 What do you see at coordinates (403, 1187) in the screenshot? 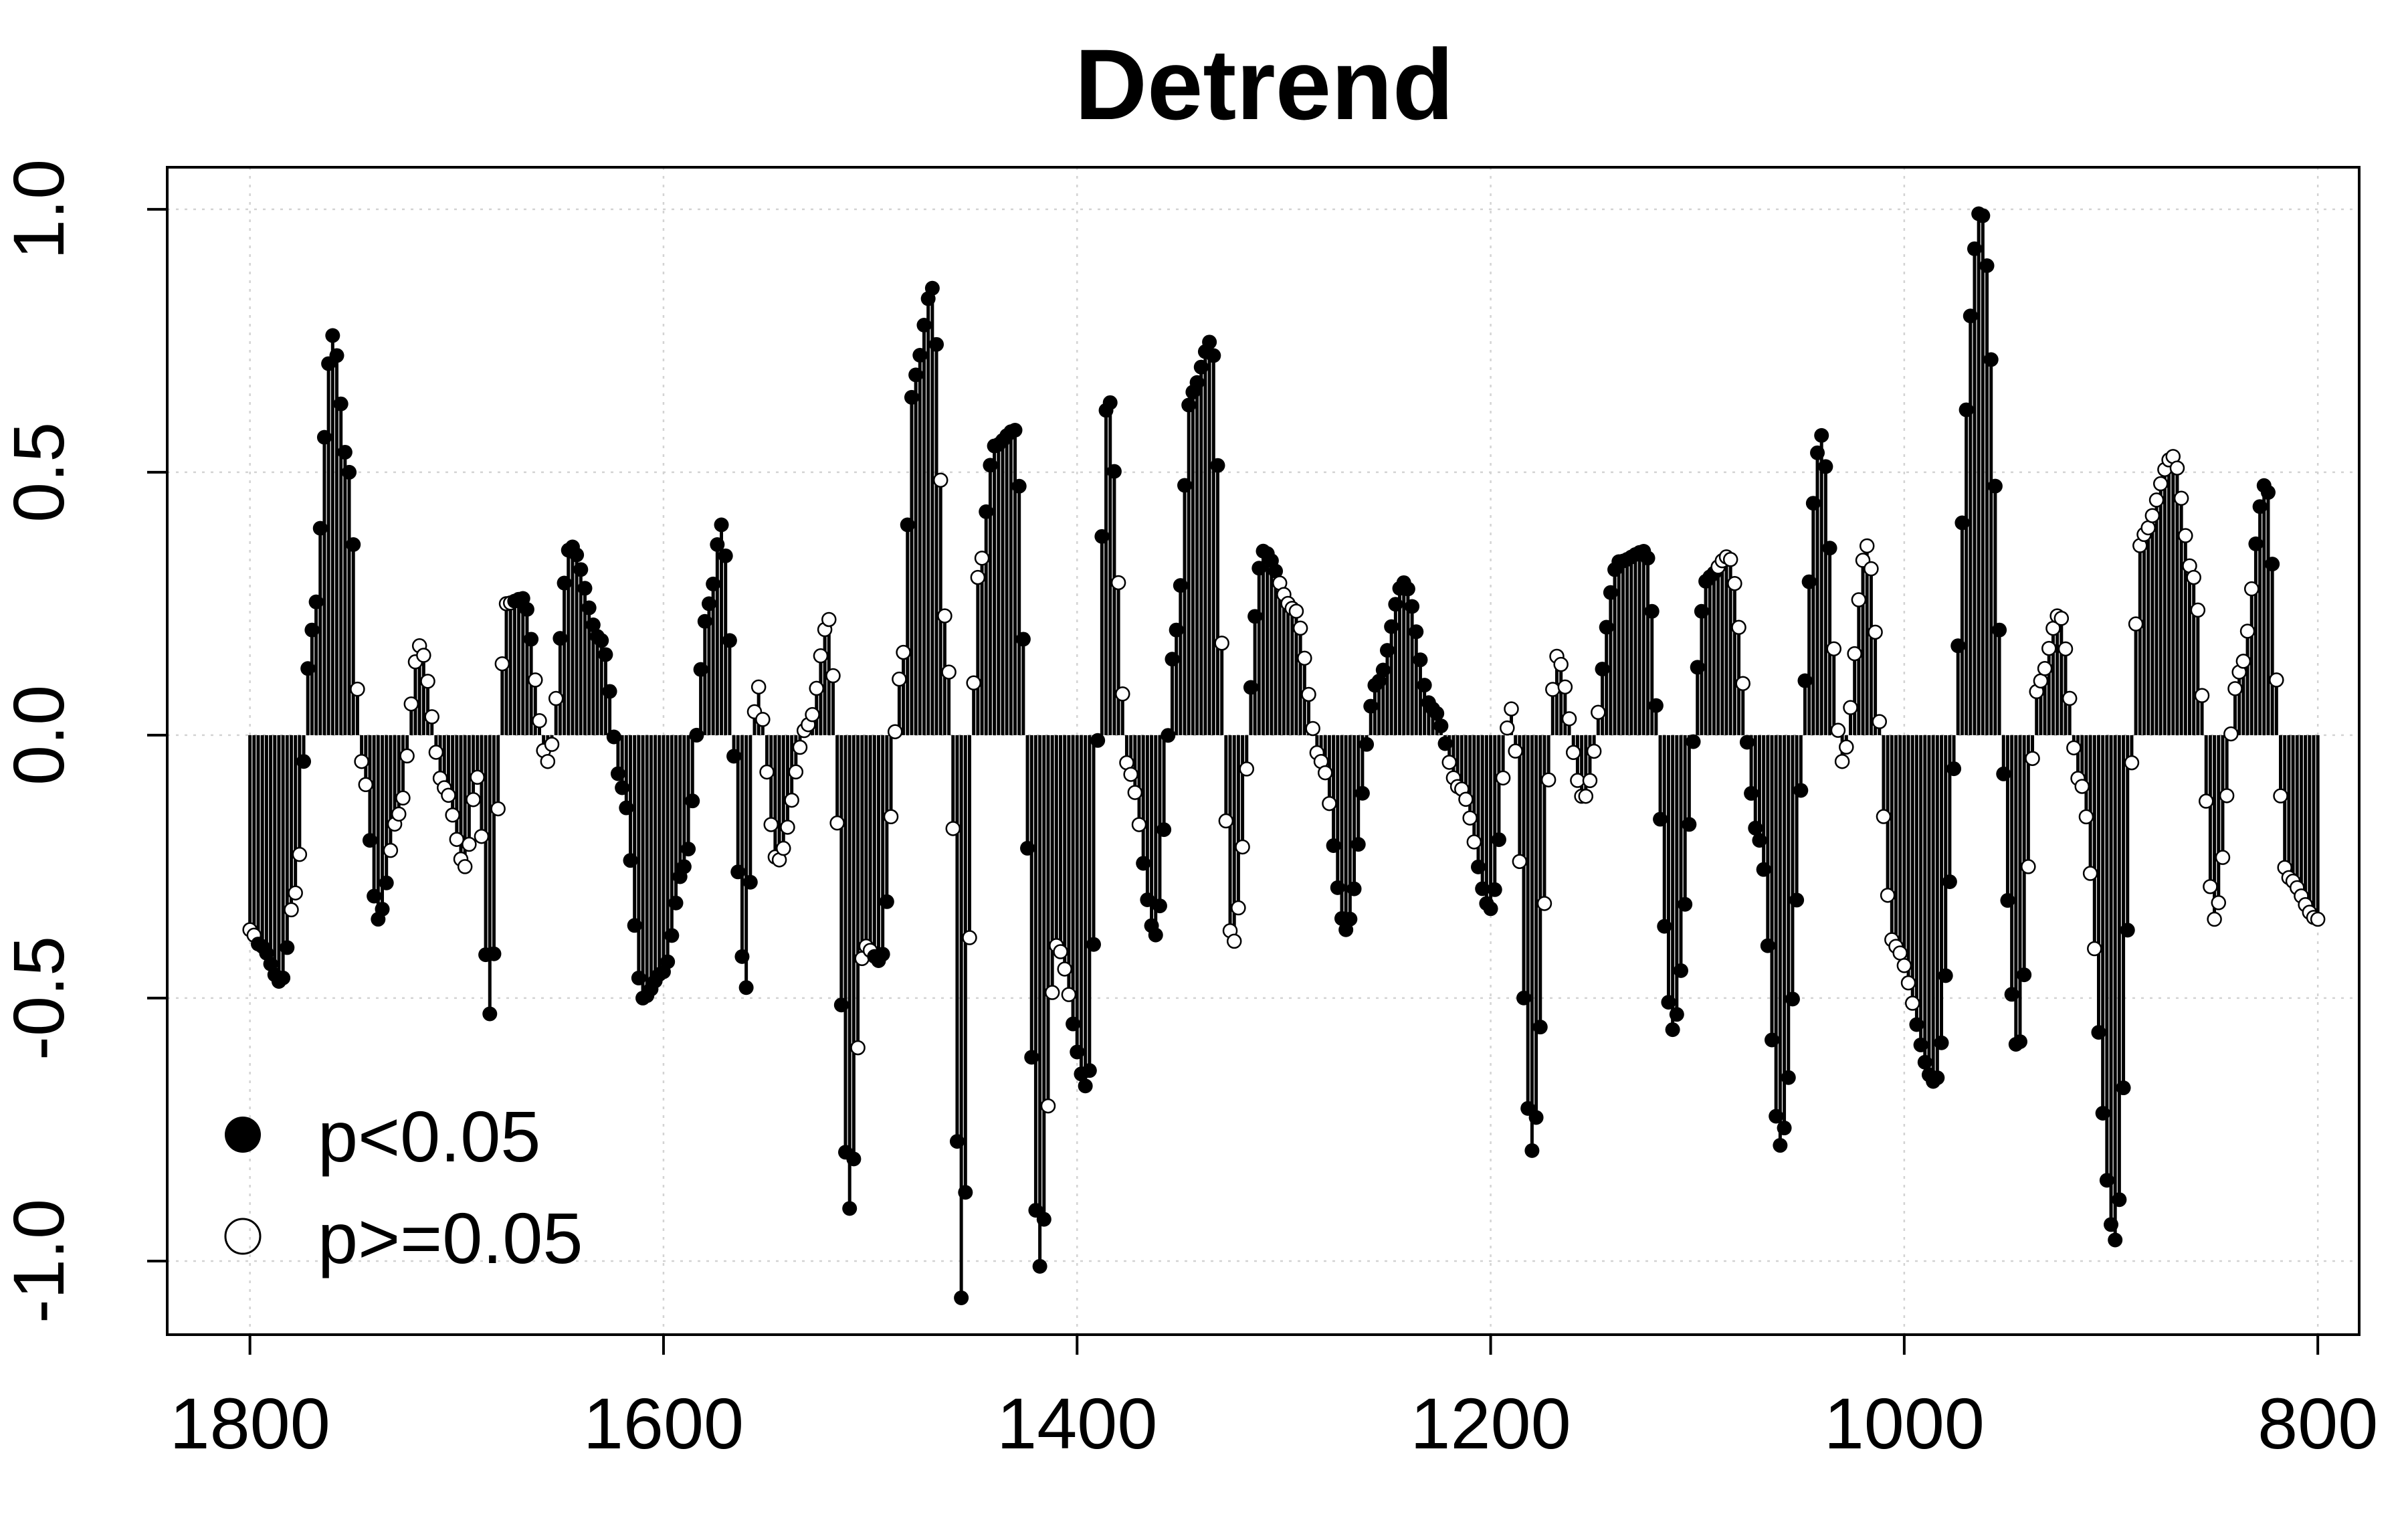
I see `legend: p<0.05 p>=0.05` at bounding box center [403, 1187].